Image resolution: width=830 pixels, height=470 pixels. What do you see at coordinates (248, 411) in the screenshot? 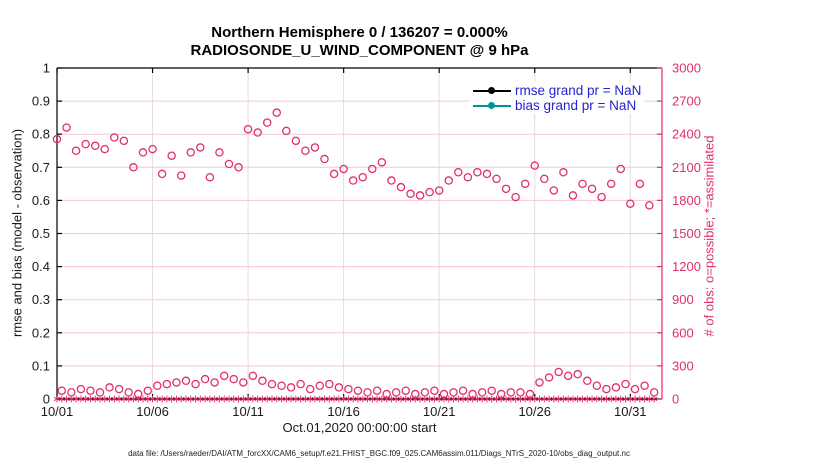
I see `x-tick-label: 10/11` at bounding box center [248, 411].